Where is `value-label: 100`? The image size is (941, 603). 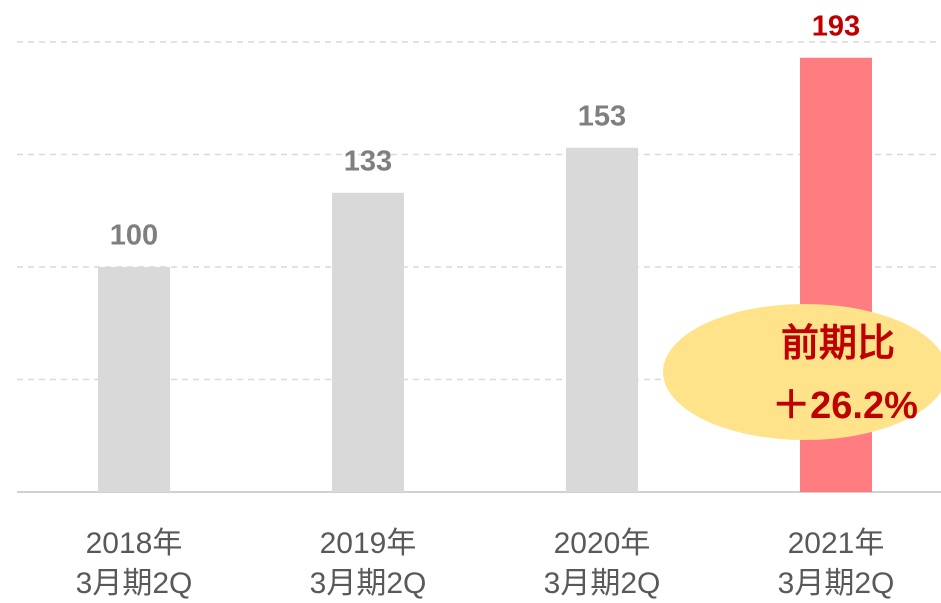
value-label: 100 is located at coordinates (134, 236).